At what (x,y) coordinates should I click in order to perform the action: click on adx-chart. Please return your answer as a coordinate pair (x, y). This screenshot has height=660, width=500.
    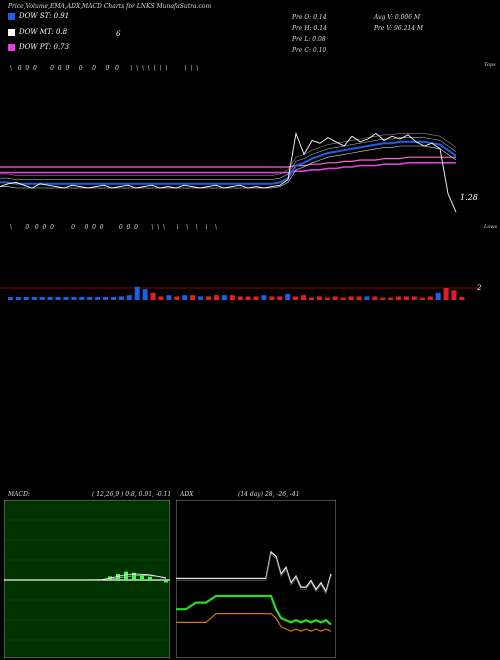
    Looking at the image, I should click on (256, 579).